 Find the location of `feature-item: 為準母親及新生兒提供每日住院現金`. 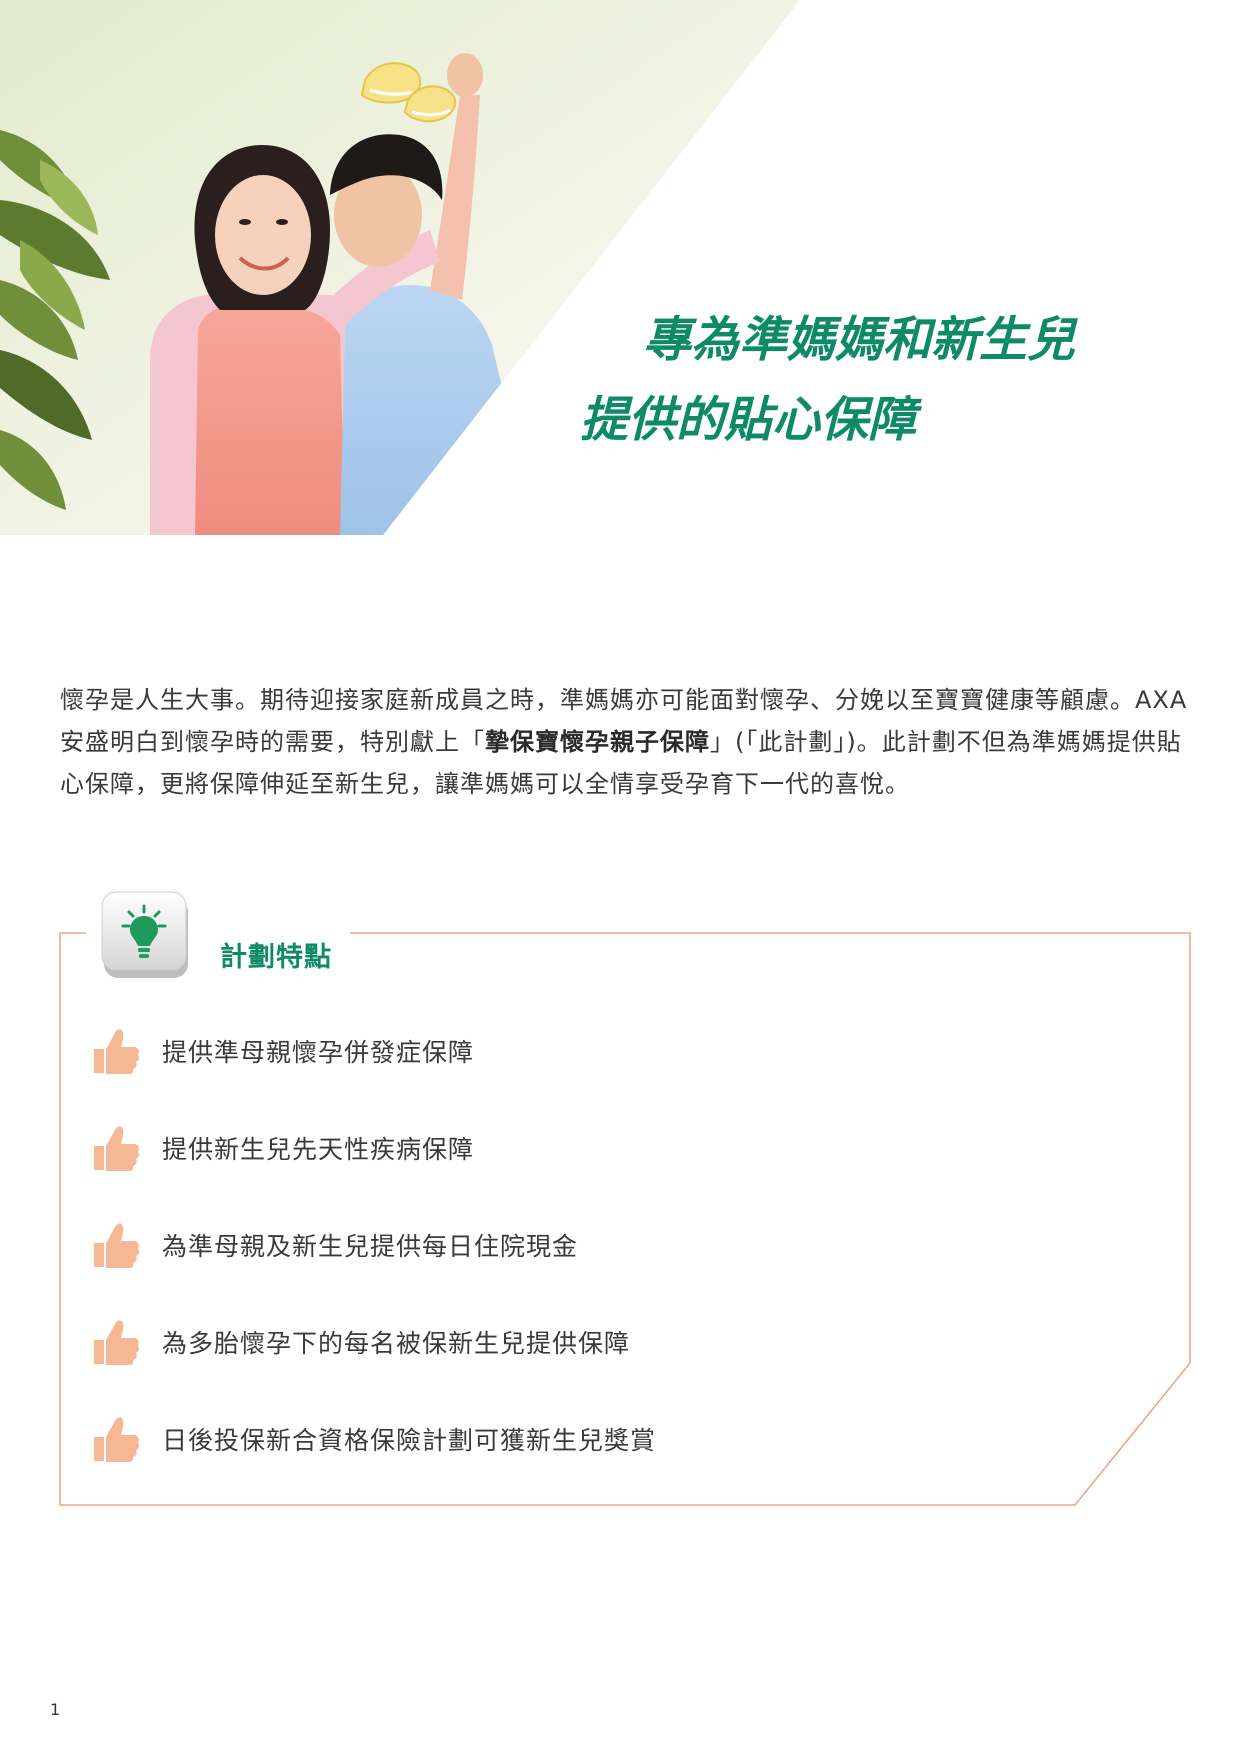

feature-item: 為準母親及新生兒提供每日住院現金 is located at coordinates (592, 1267).